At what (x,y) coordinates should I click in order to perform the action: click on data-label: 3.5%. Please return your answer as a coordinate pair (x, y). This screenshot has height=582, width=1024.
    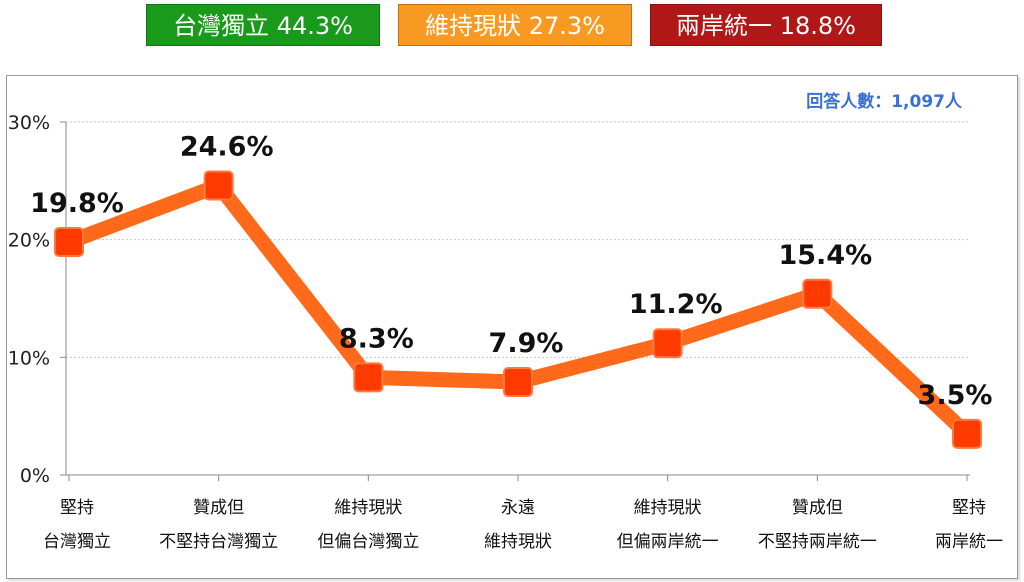
    Looking at the image, I should click on (955, 395).